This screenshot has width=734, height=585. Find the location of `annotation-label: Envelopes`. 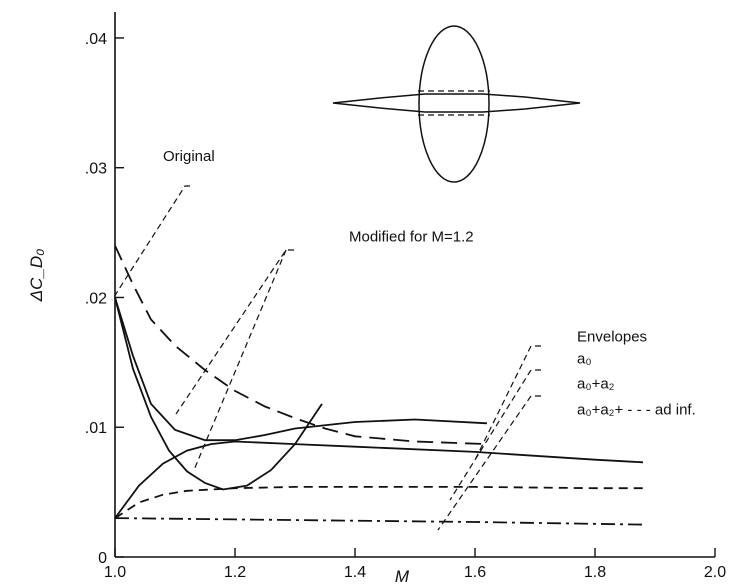

annotation-label: Envelopes is located at coordinates (612, 337).